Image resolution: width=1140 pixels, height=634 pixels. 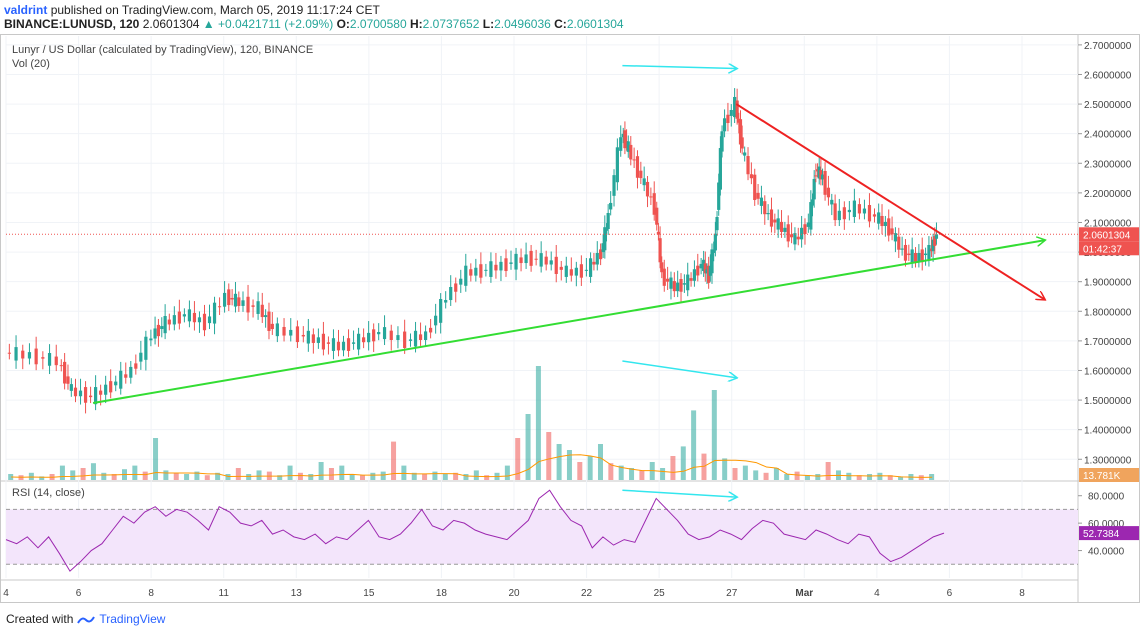 I want to click on rsi-divergence-arrow, so click(x=679, y=493).